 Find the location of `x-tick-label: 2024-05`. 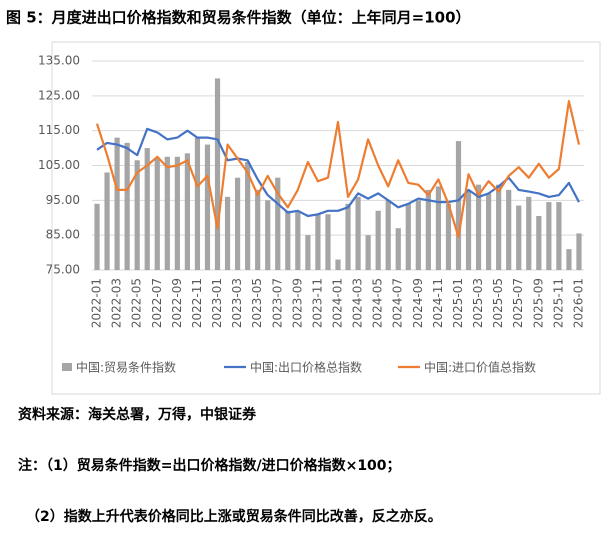

x-tick-label: 2024-05 is located at coordinates (378, 303).